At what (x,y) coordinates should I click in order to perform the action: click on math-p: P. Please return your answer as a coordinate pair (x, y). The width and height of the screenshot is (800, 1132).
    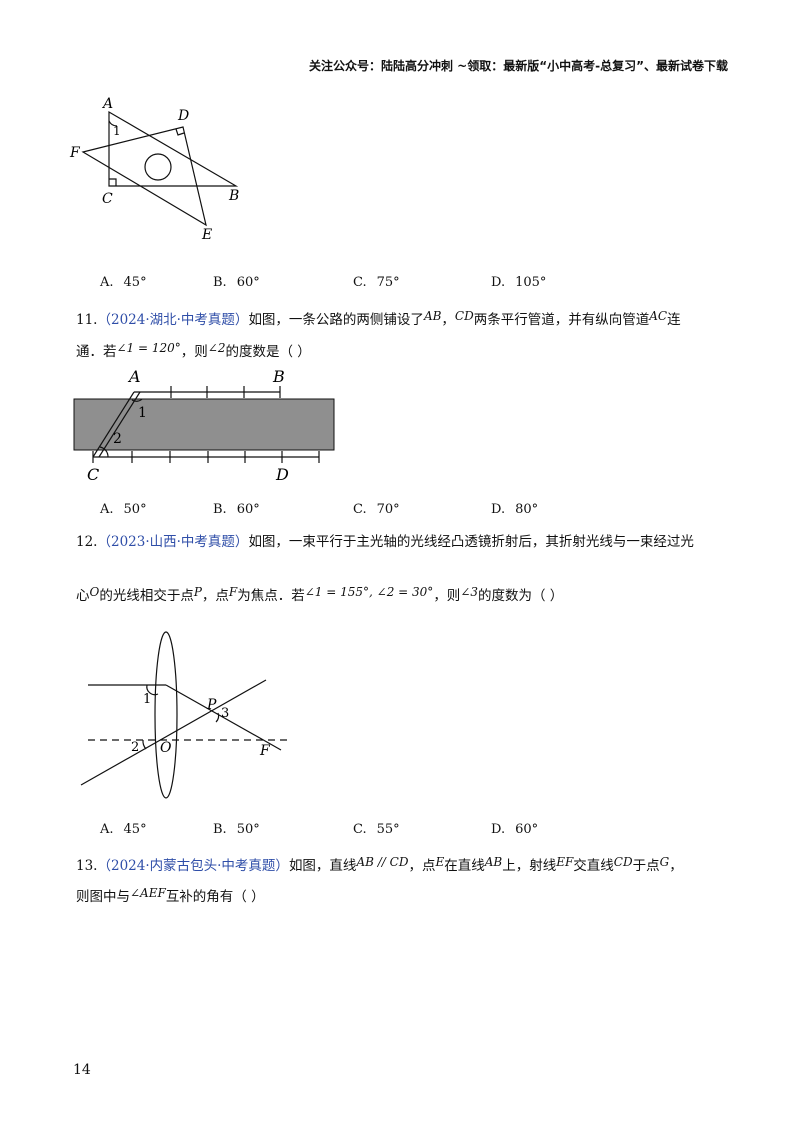
    Looking at the image, I should click on (197, 592).